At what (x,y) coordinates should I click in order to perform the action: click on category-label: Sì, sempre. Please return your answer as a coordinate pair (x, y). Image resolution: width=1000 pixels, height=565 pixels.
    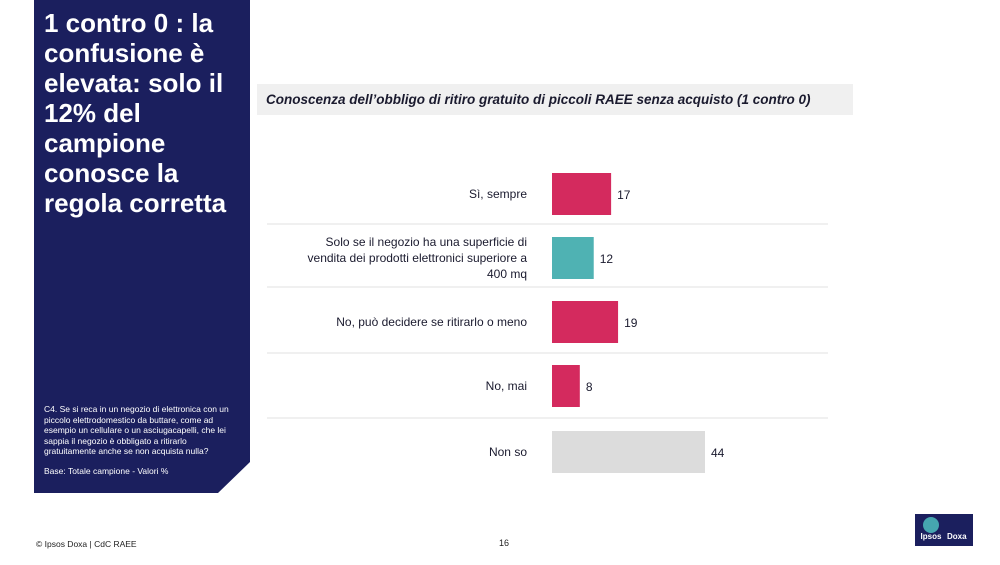
    Looking at the image, I should click on (498, 194).